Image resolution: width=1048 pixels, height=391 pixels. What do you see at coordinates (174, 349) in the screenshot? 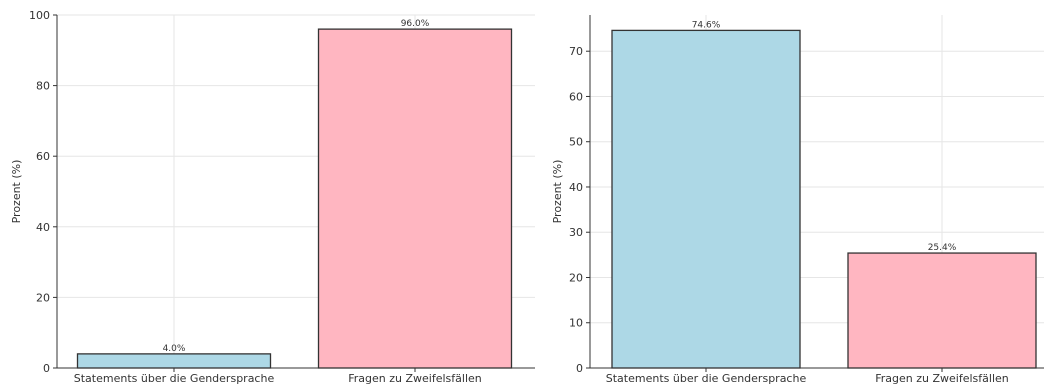
I see `data-label: 4.0%` at bounding box center [174, 349].